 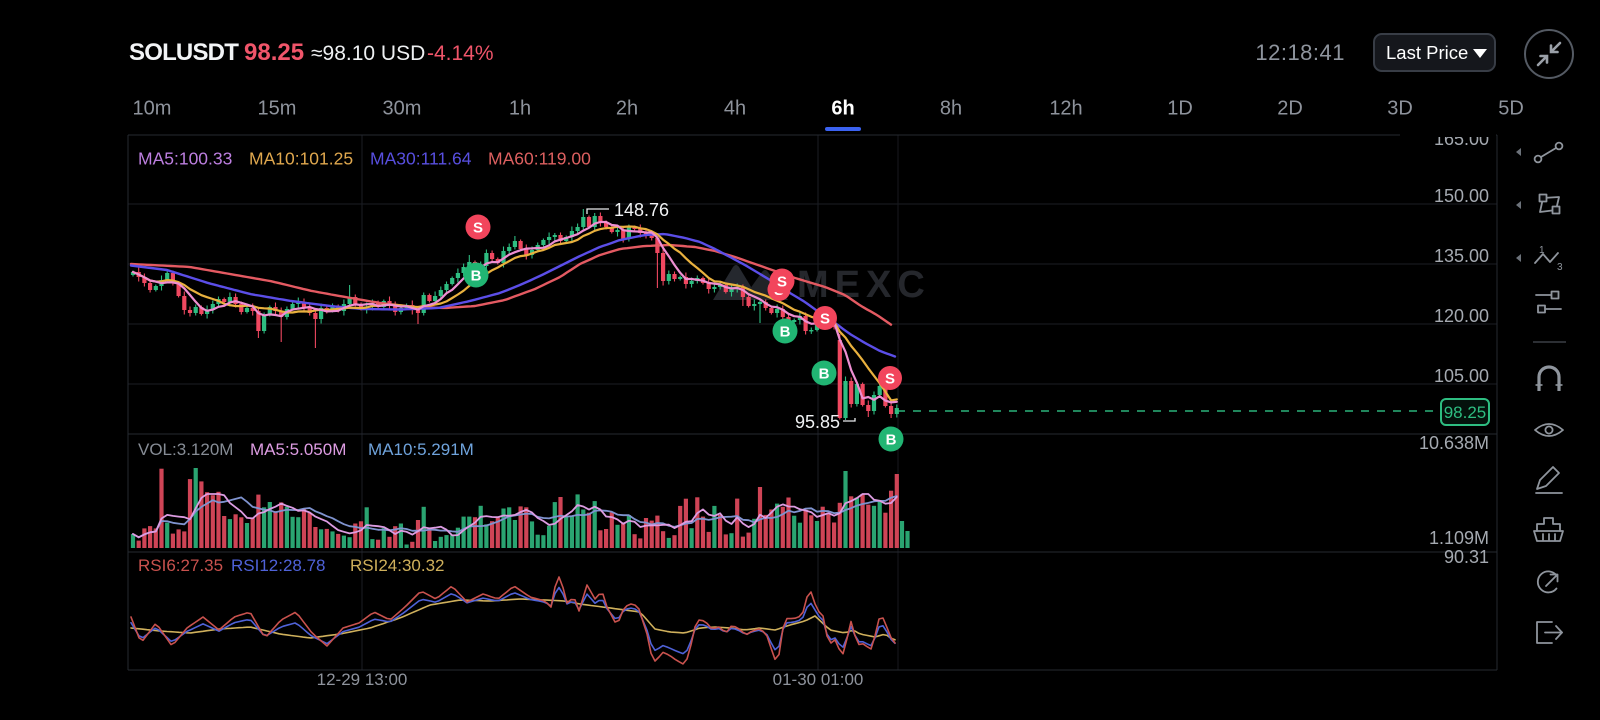 I want to click on svg-text: 90.31, so click(x=1466, y=557).